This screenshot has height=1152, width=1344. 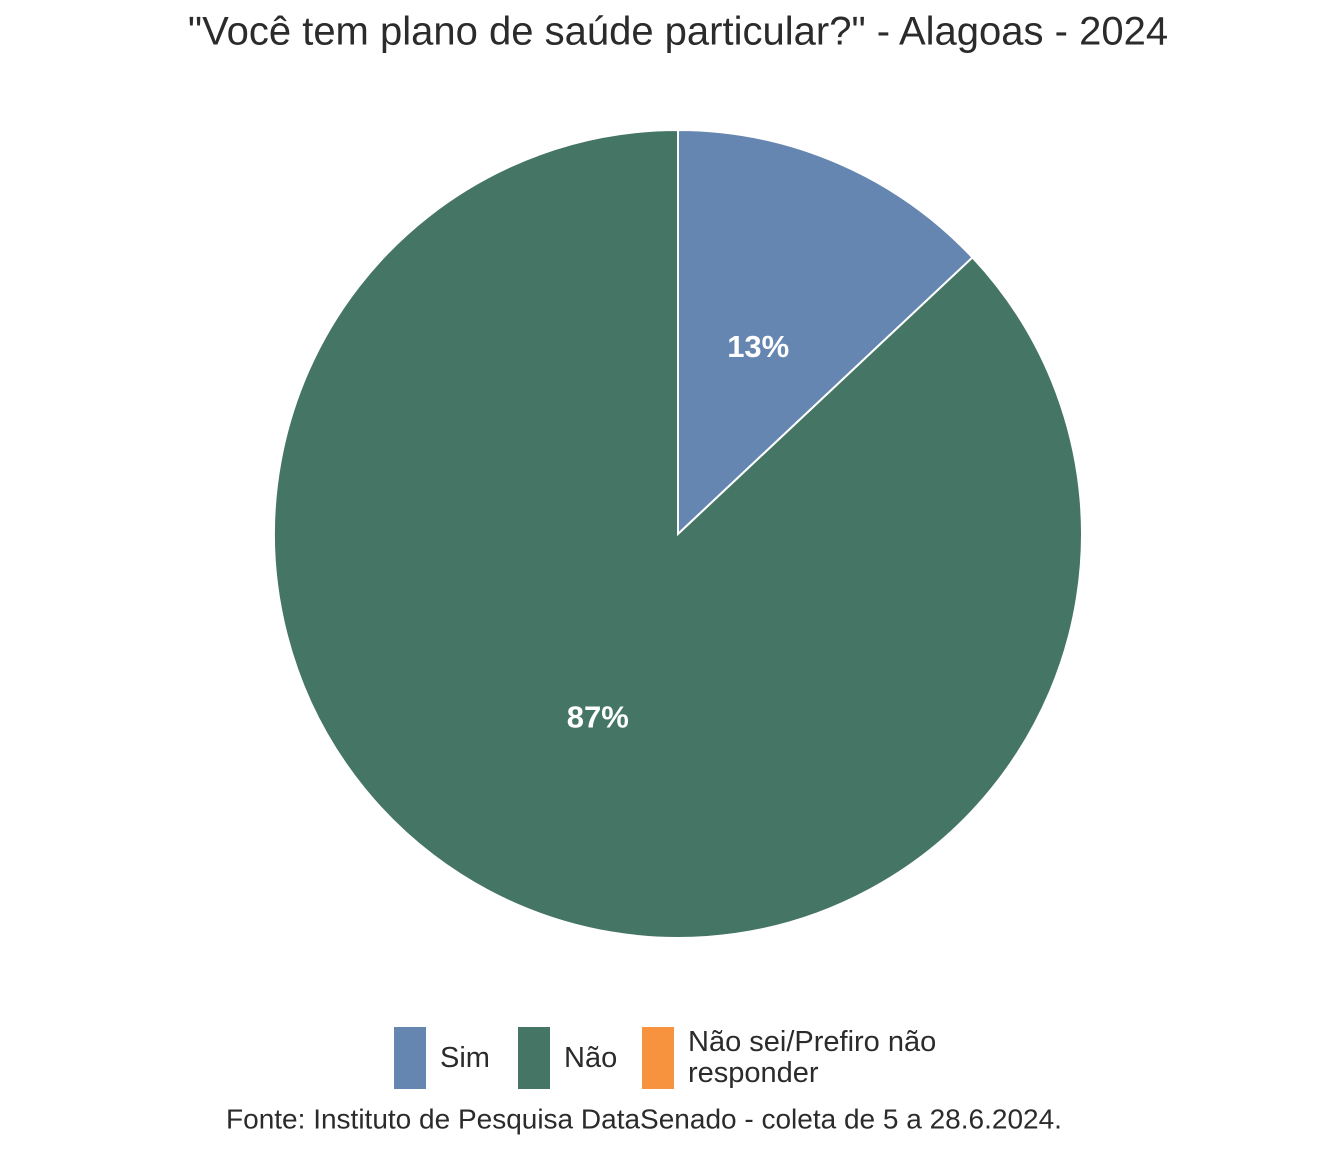 I want to click on legend-label: Não sei/Prefiro não responder, so click(x=833, y=1058).